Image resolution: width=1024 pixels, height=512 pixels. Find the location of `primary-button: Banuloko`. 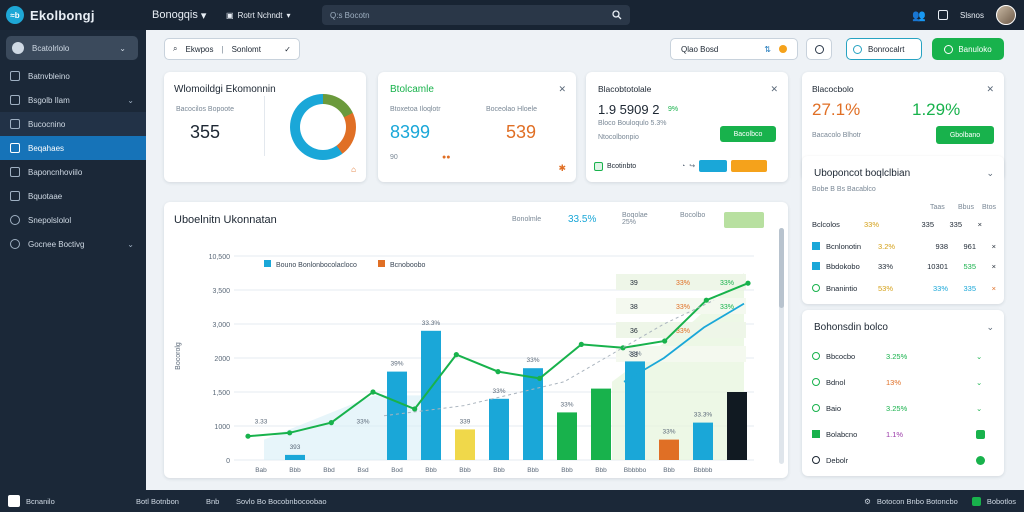

primary-button: Banuloko is located at coordinates (968, 49).